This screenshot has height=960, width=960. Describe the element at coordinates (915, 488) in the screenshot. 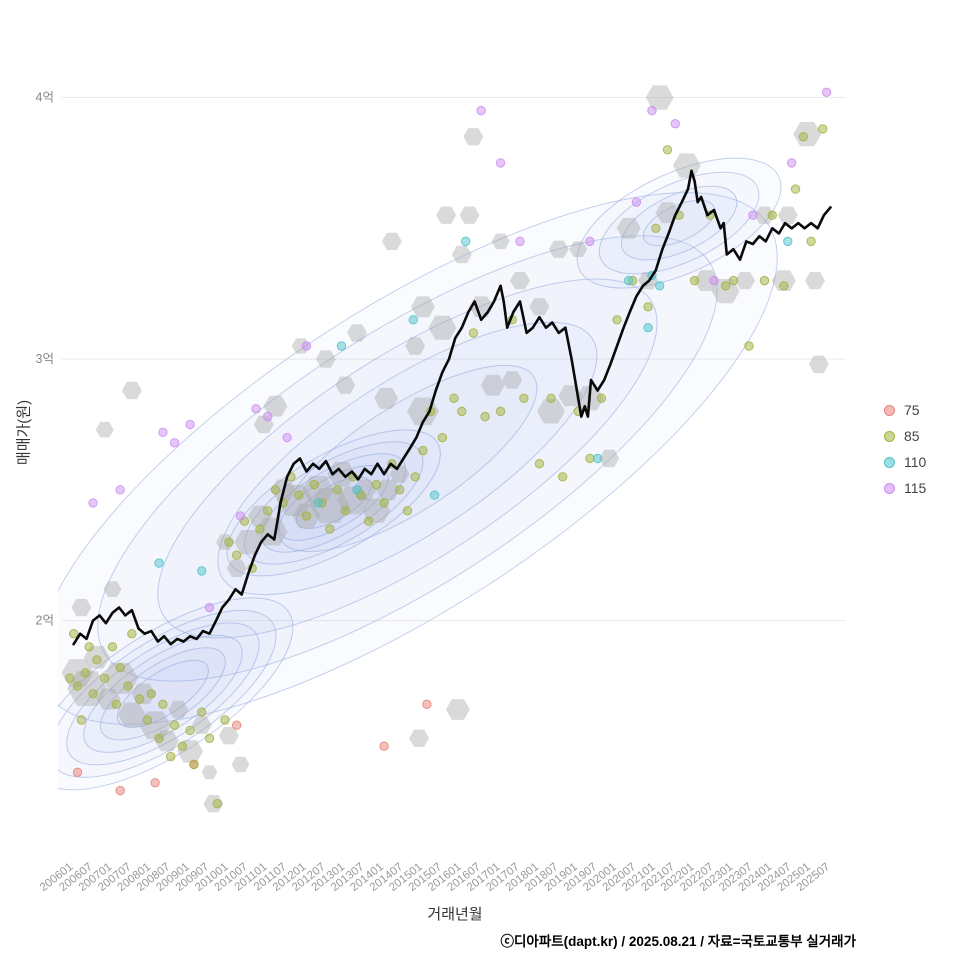

I see `legend-item-label: 115` at that location.